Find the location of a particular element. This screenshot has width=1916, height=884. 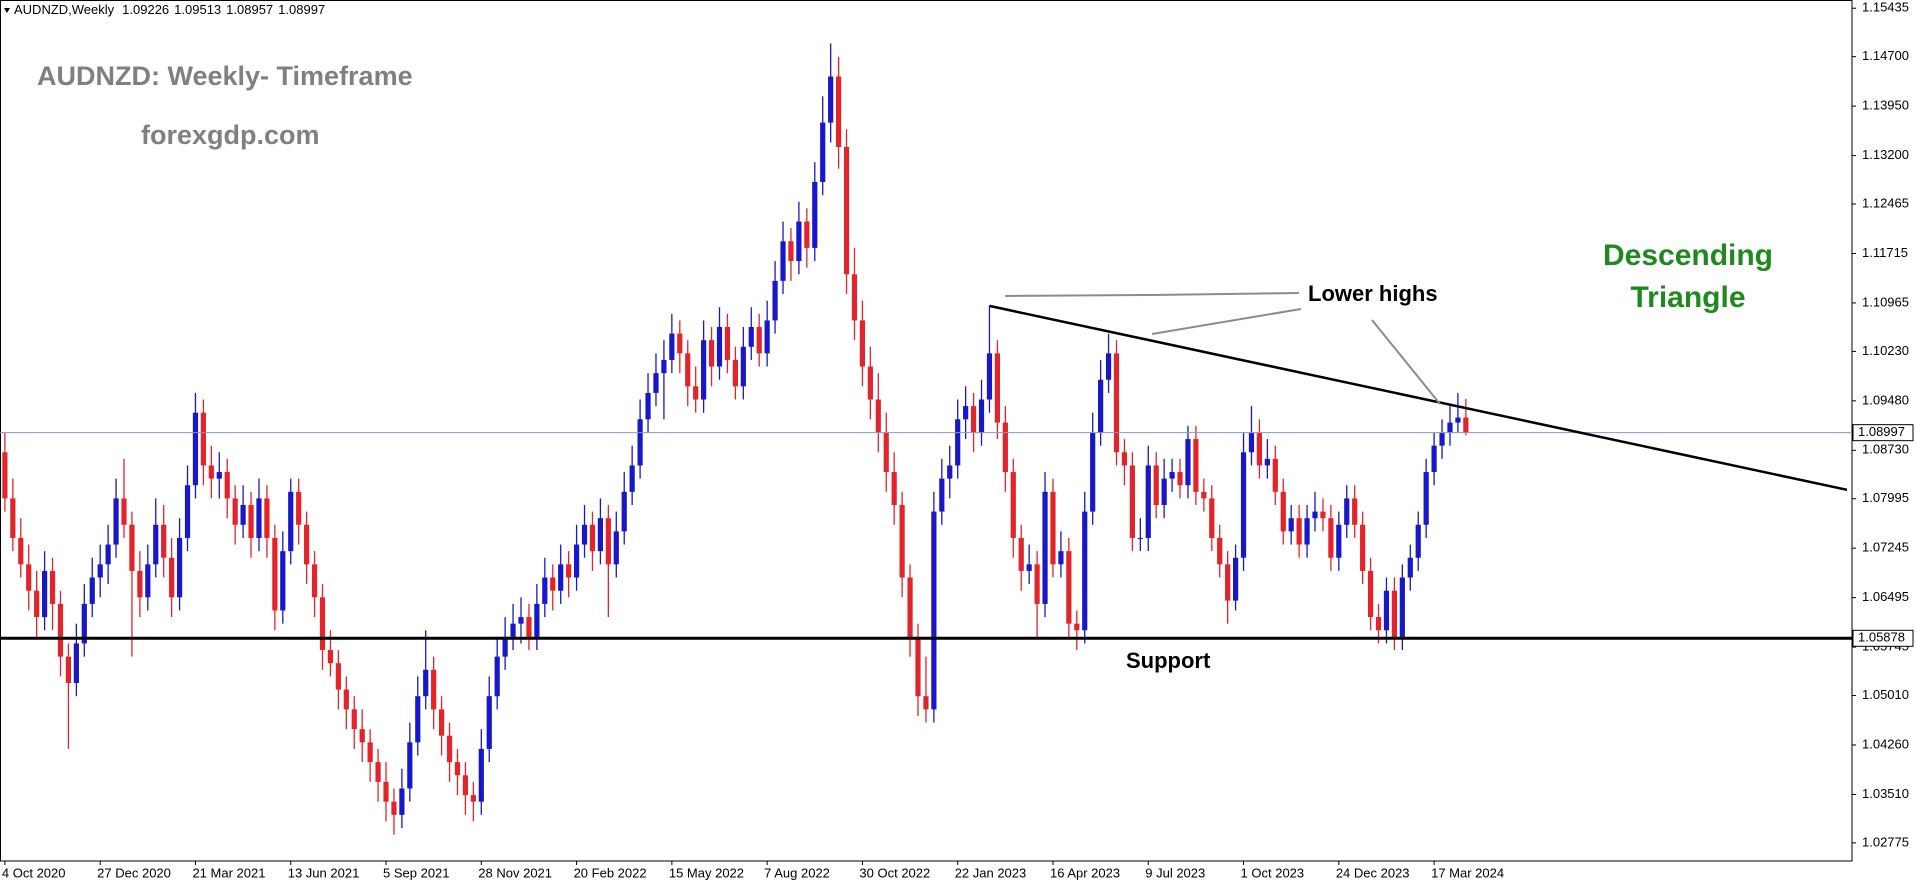

support-label: Support is located at coordinates (1168, 660).